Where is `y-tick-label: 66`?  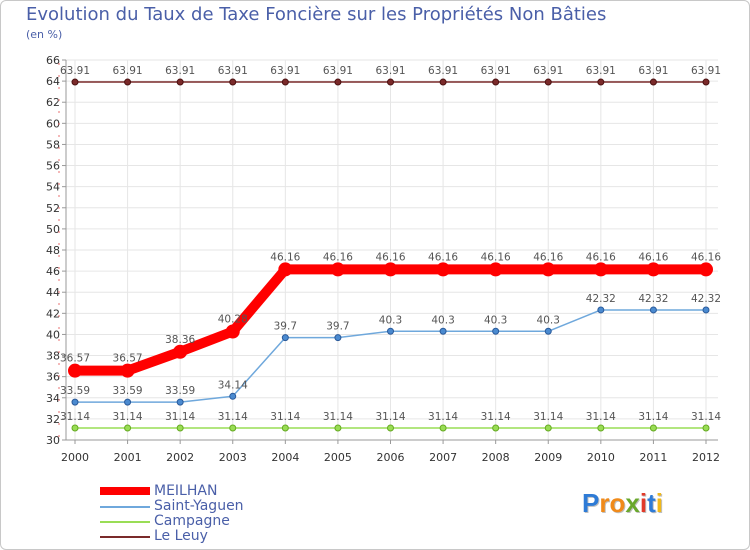
y-tick-label: 66 is located at coordinates (53, 60).